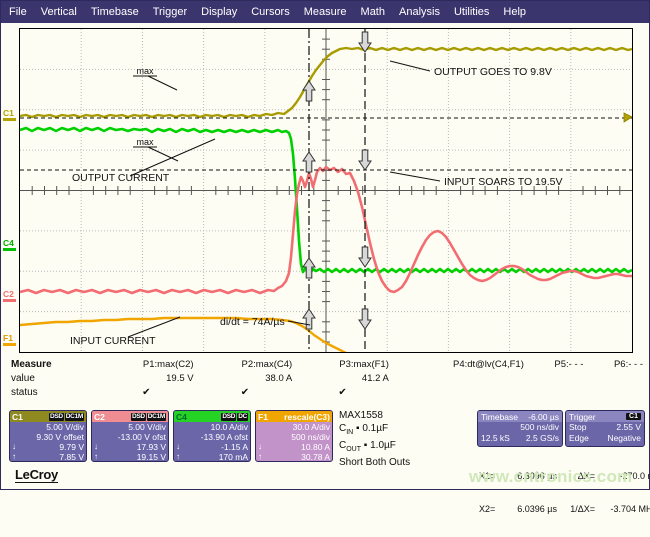  I want to click on channel-marker-c1: C1, so click(9, 115).